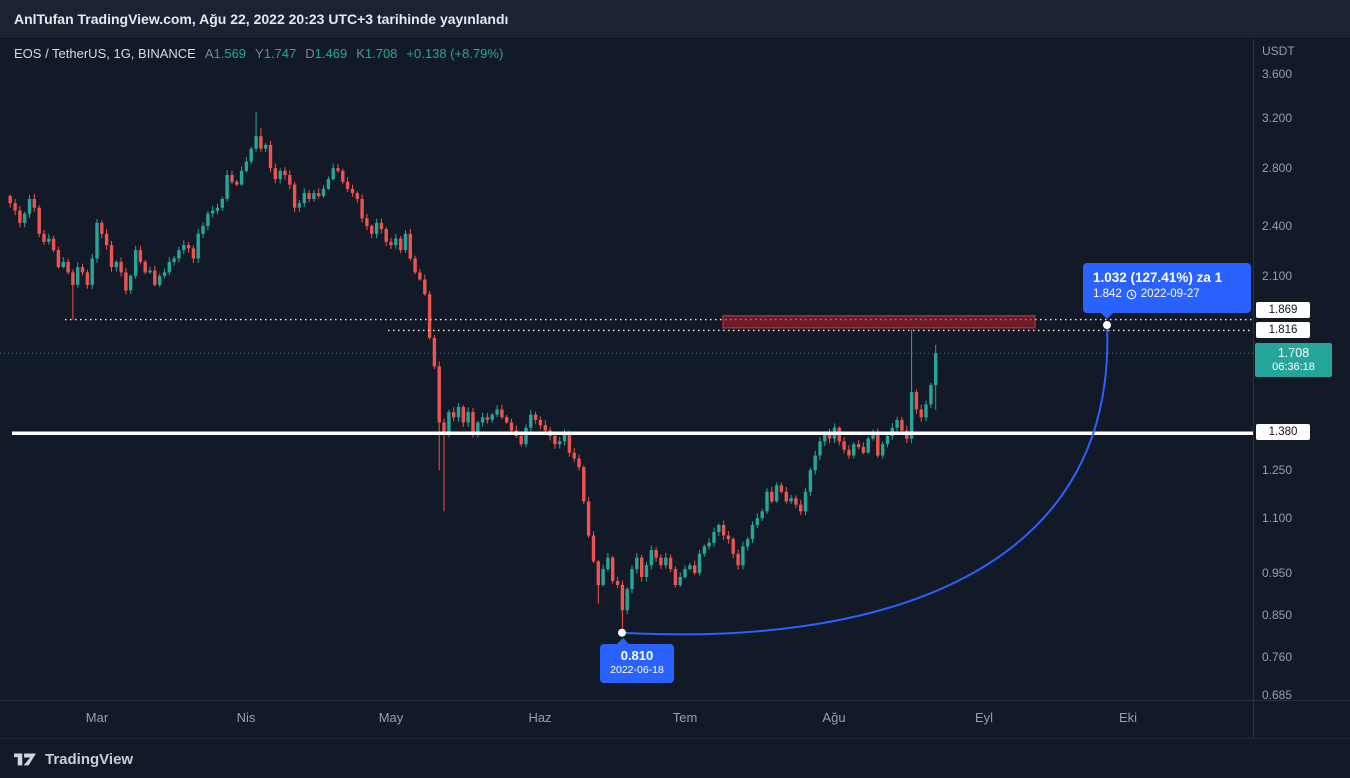 This screenshot has width=1350, height=778. I want to click on time-axis: Mar Nis May Haz Tem Ağu Eyl Eki, so click(675, 719).